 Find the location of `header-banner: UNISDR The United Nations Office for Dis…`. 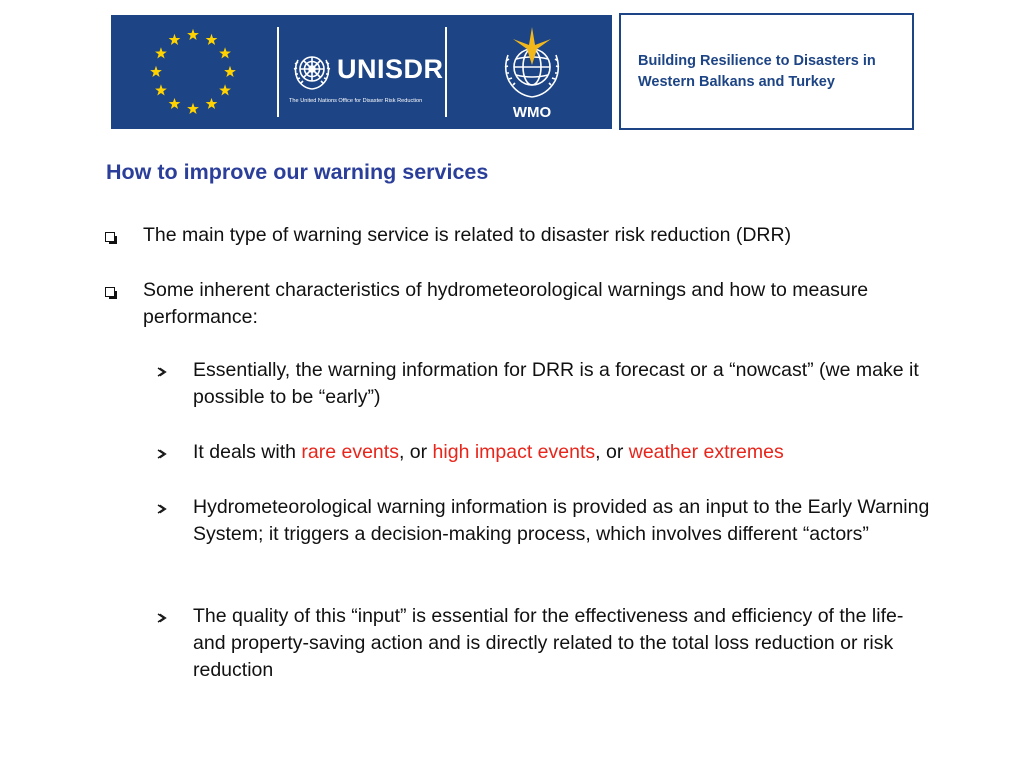

header-banner: UNISDR The United Nations Office for Dis… is located at coordinates (361, 72).